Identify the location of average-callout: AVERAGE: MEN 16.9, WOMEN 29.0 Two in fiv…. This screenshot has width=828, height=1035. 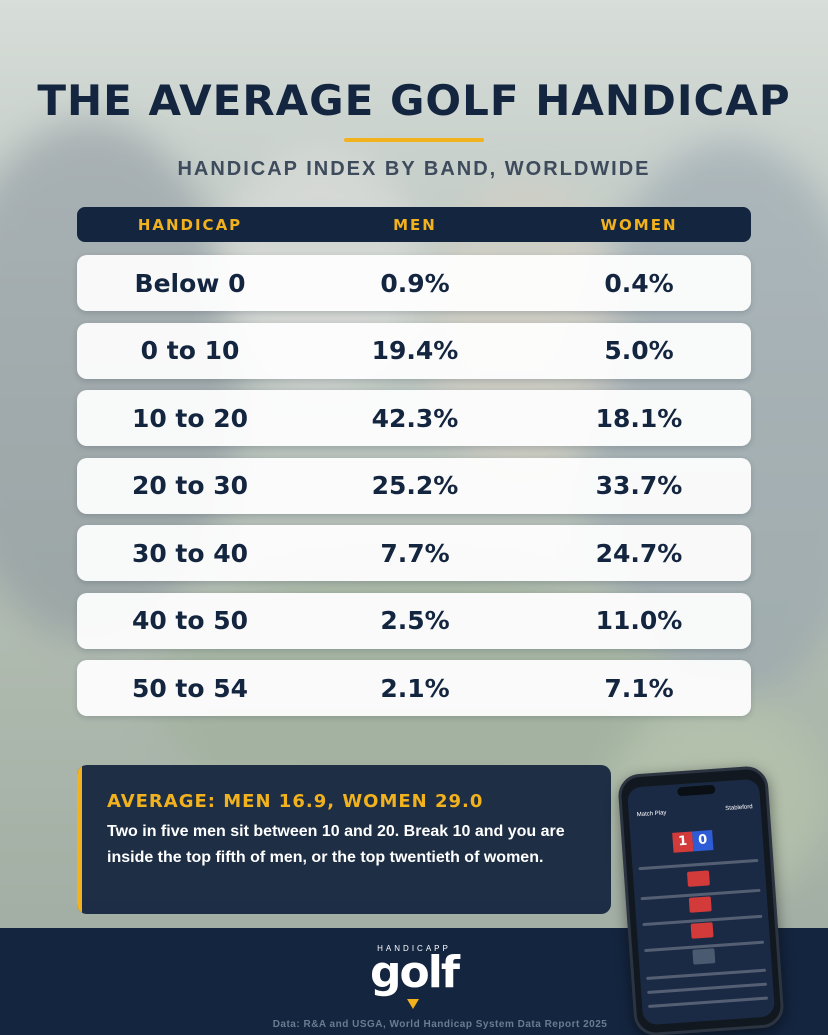
(344, 839).